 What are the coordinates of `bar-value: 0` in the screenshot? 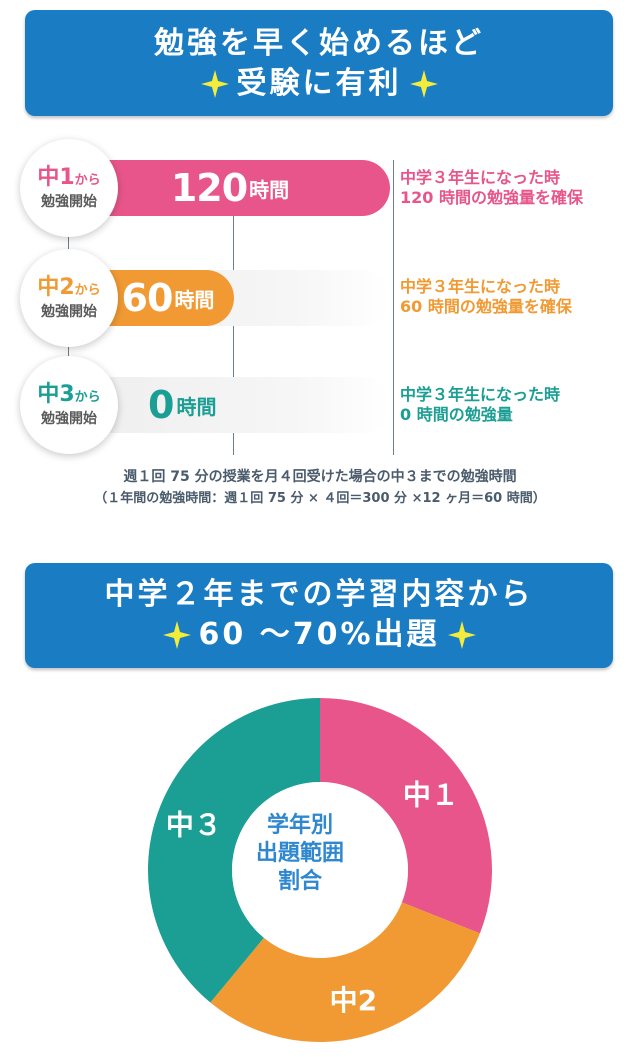 It's located at (161, 405).